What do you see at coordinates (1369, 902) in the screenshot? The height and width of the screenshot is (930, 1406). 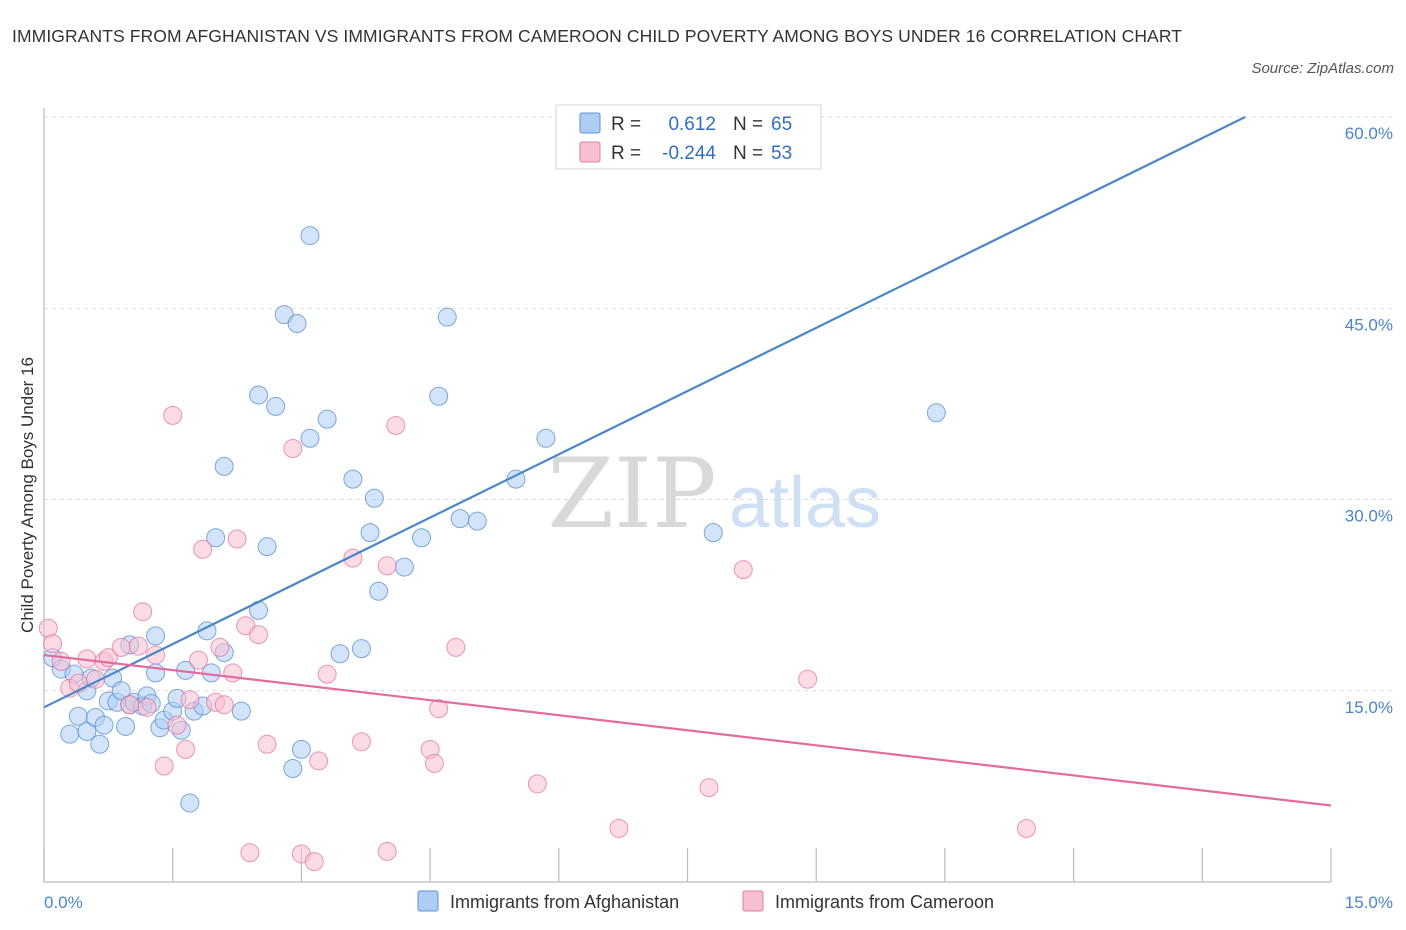 I see `x-tick-label-max: 15.0%` at bounding box center [1369, 902].